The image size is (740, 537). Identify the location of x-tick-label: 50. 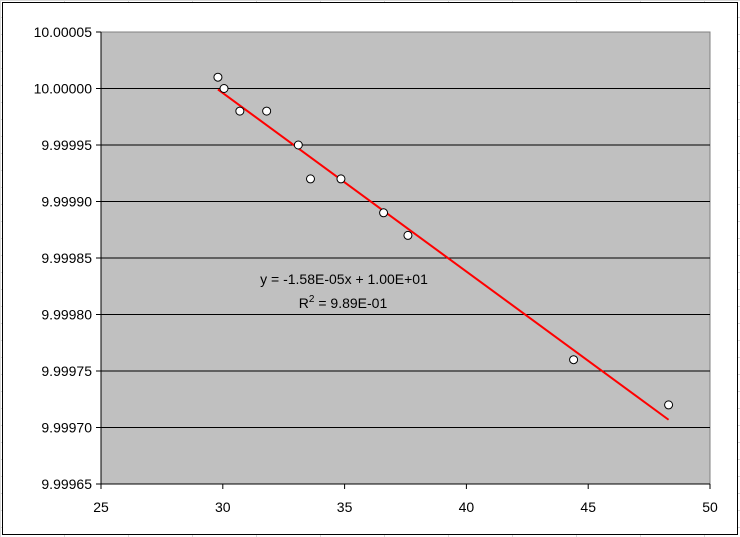
(710, 507).